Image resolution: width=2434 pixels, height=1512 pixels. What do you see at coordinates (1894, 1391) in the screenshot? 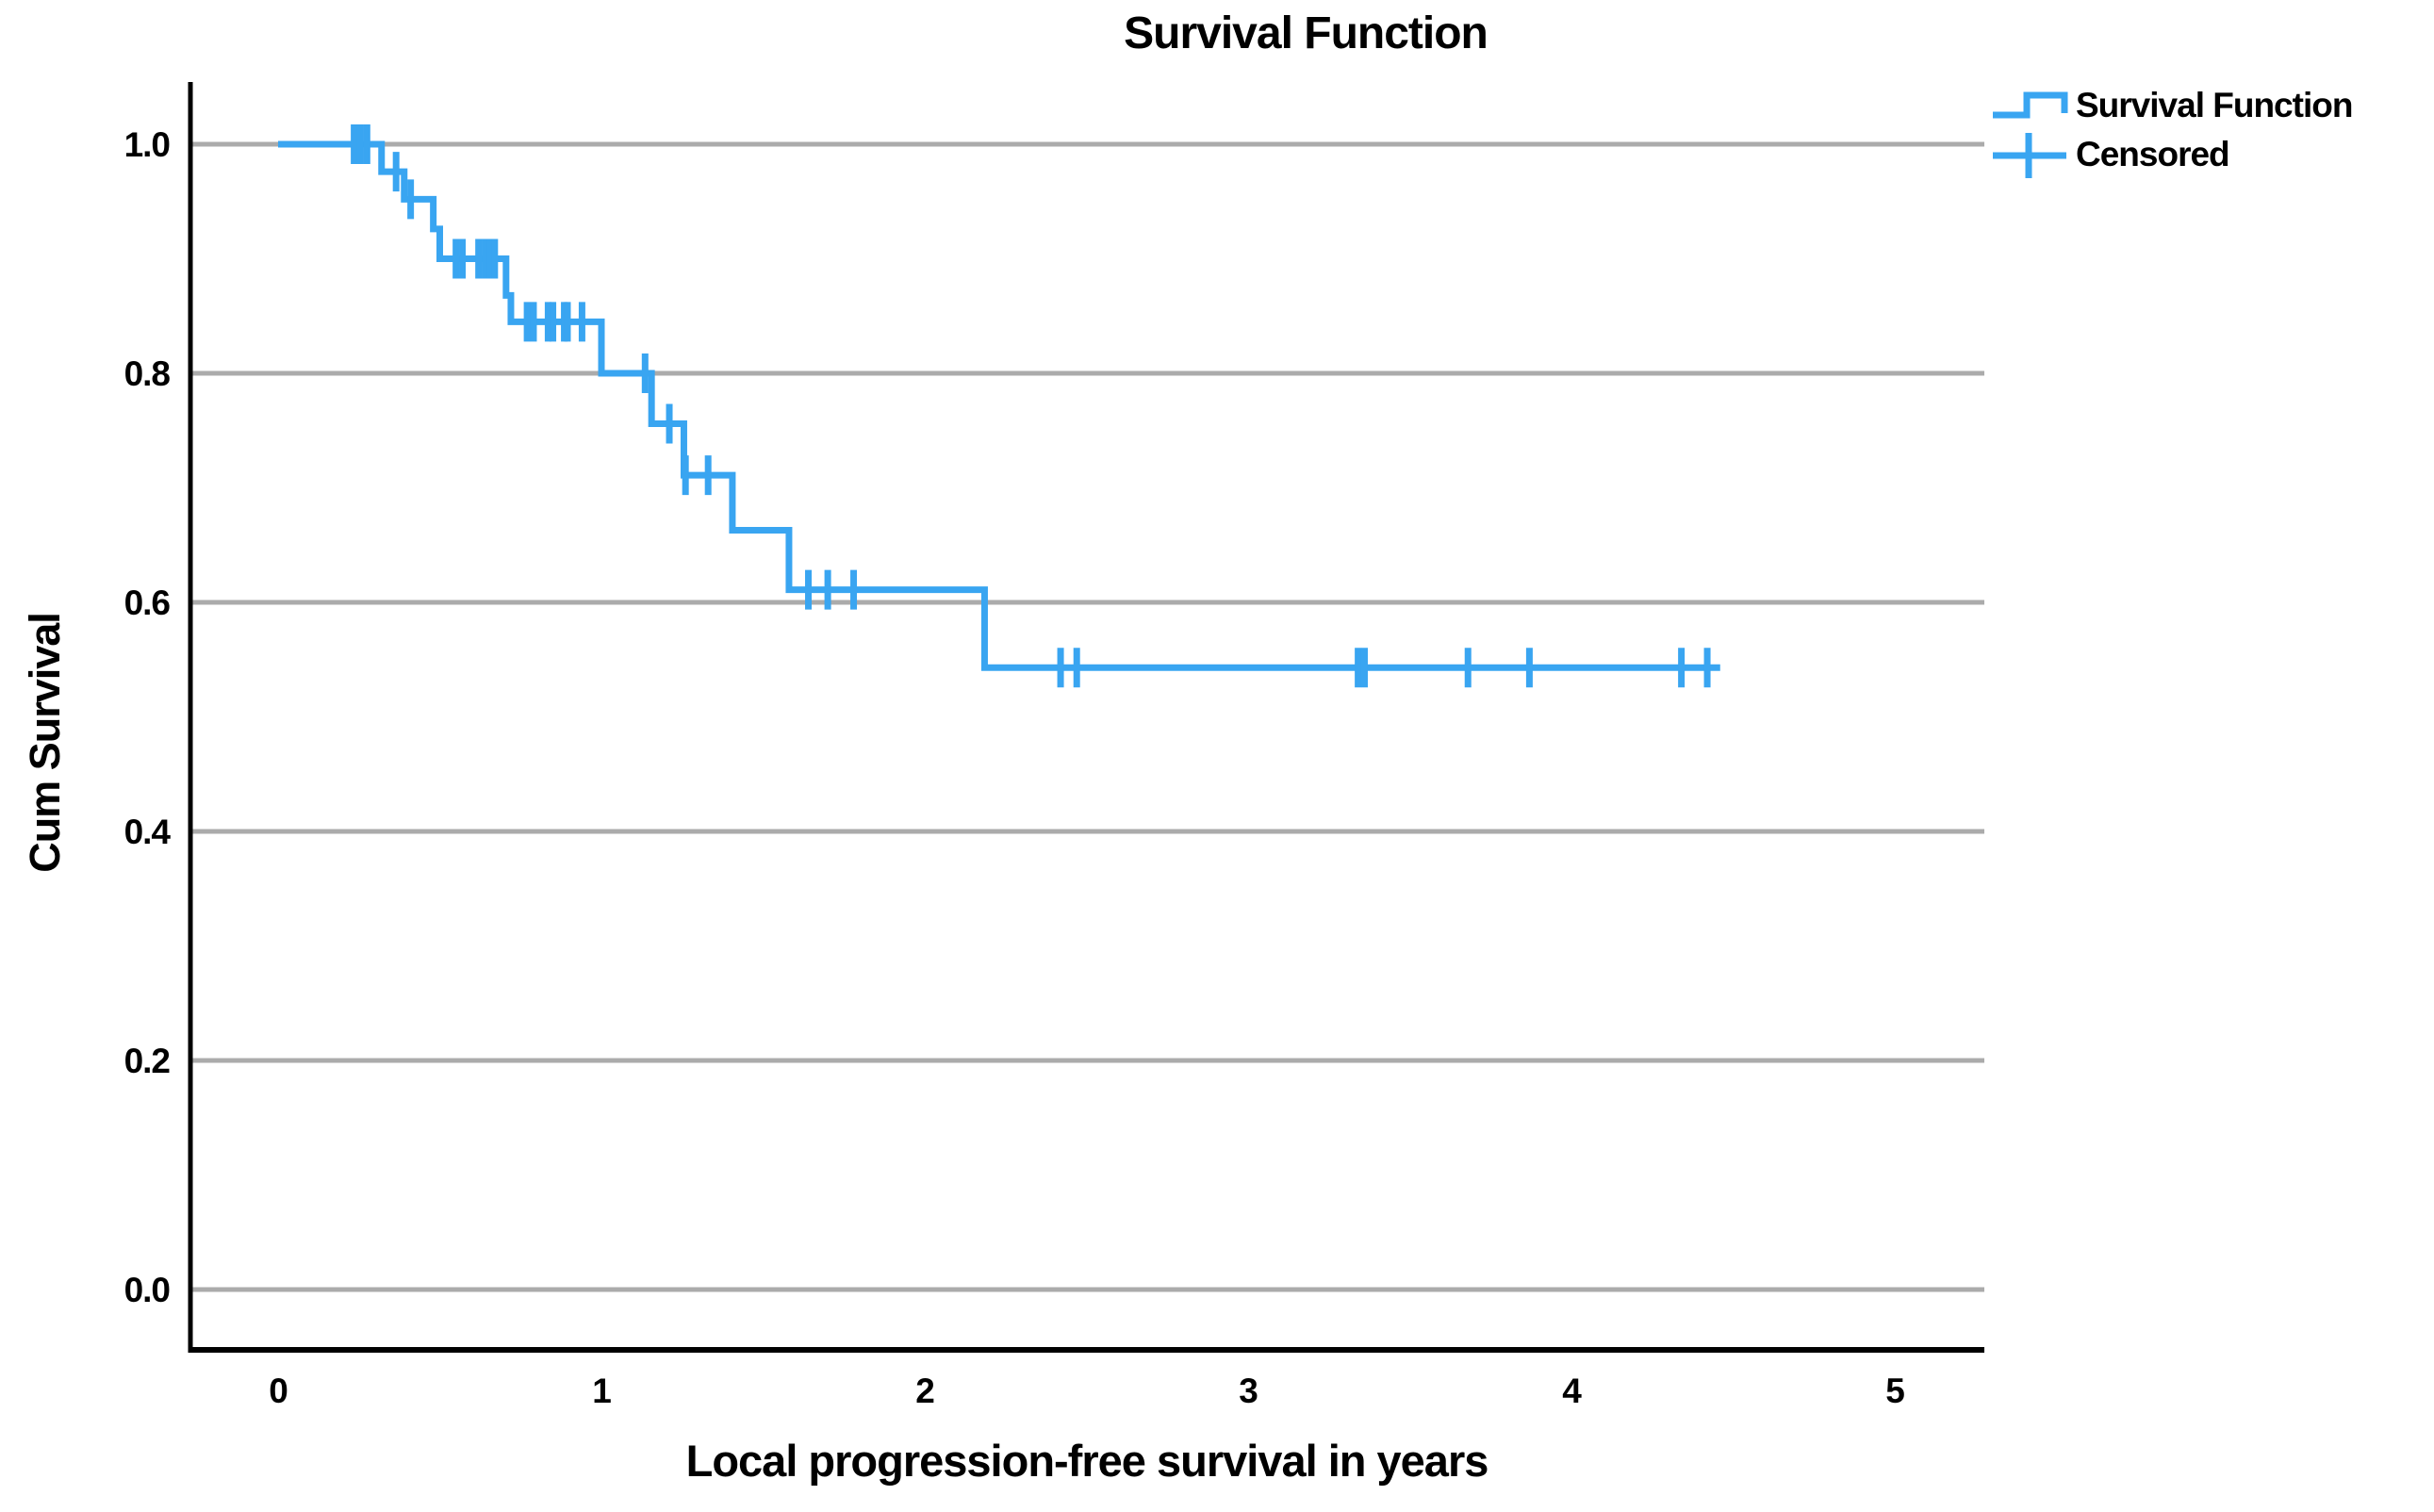
I see `x-tick-label: 5` at bounding box center [1894, 1391].